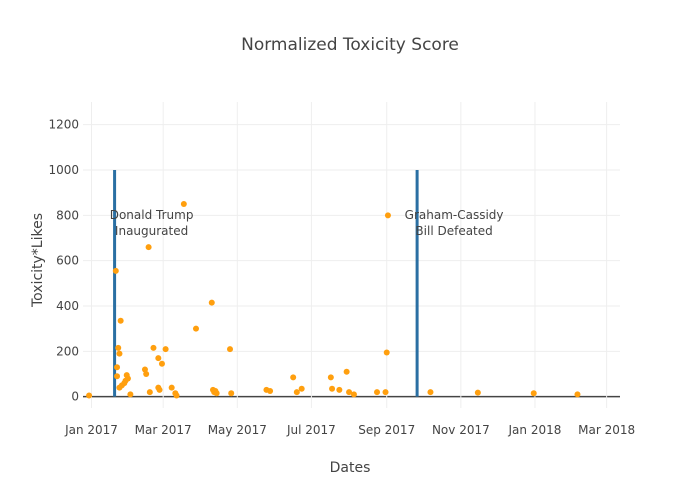 Image resolution: width=700 pixels, height=504 pixels. What do you see at coordinates (75, 397) in the screenshot?
I see `y-tick-label: 0` at bounding box center [75, 397].